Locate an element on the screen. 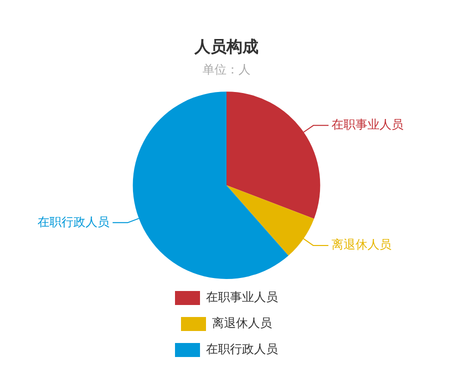 The width and height of the screenshot is (453, 385). slice-label: 在职事业人员 is located at coordinates (368, 124).